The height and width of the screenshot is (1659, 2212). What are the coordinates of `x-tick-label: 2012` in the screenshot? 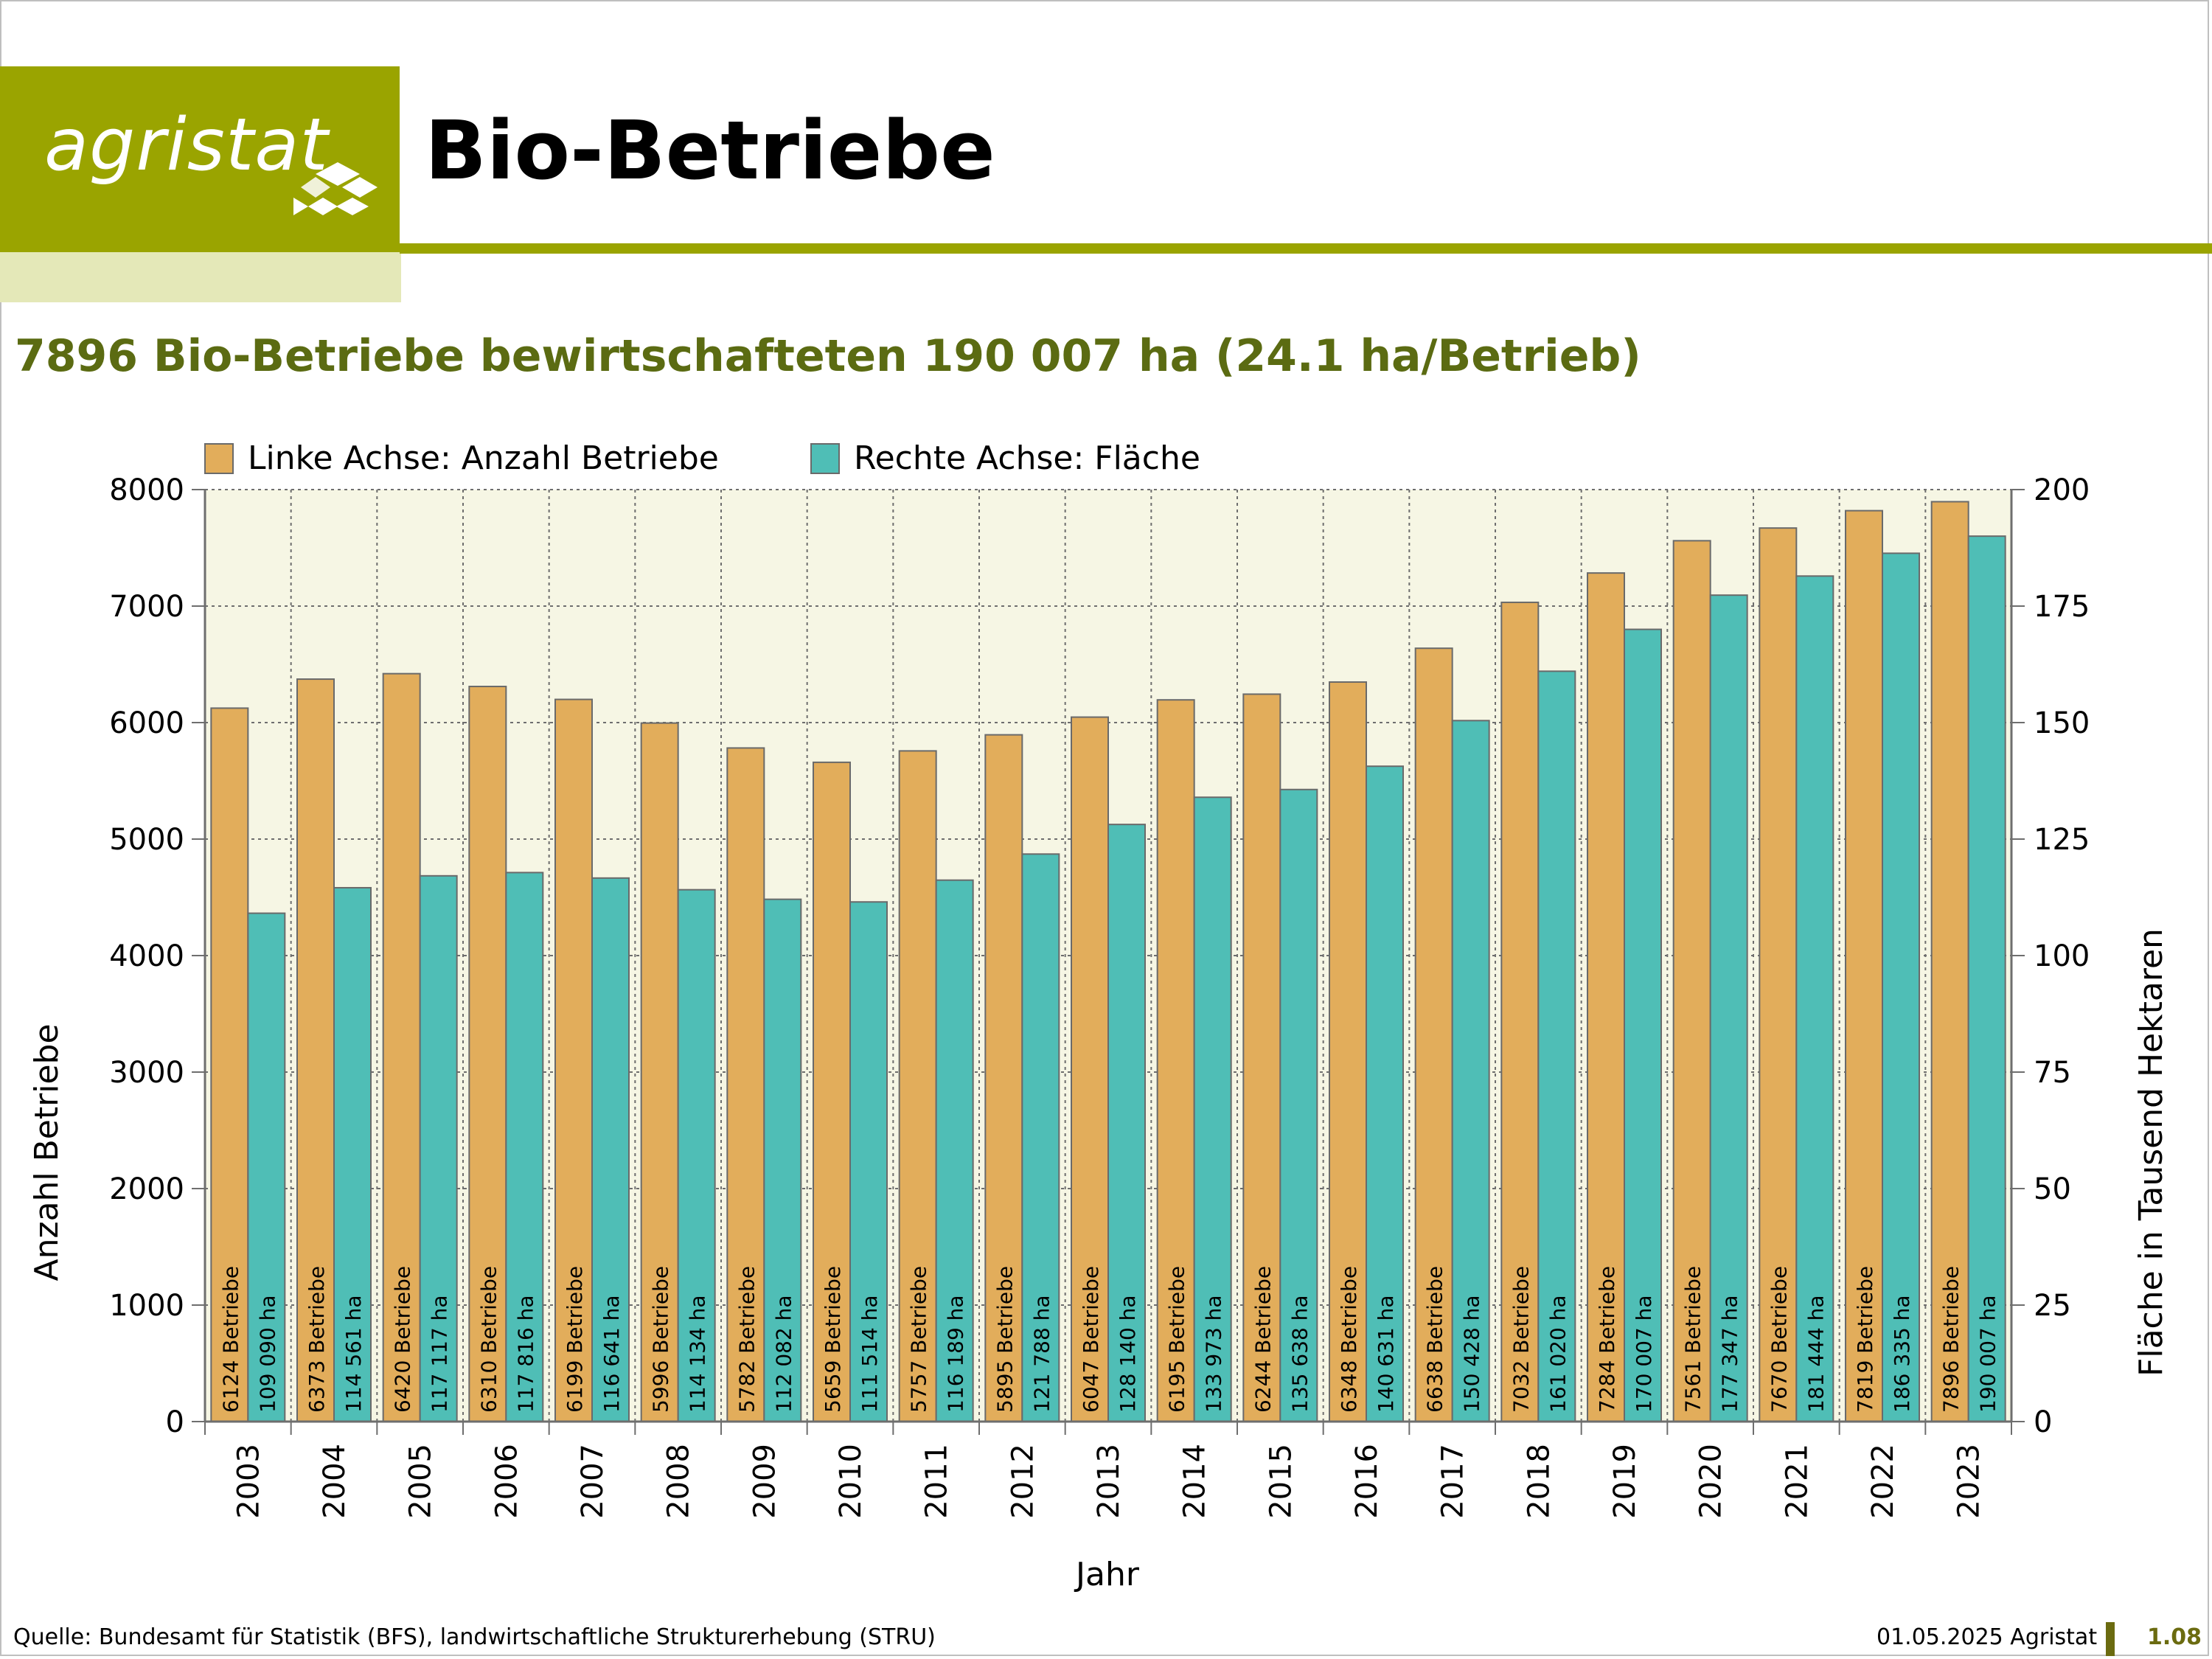 It's located at (1023, 1481).